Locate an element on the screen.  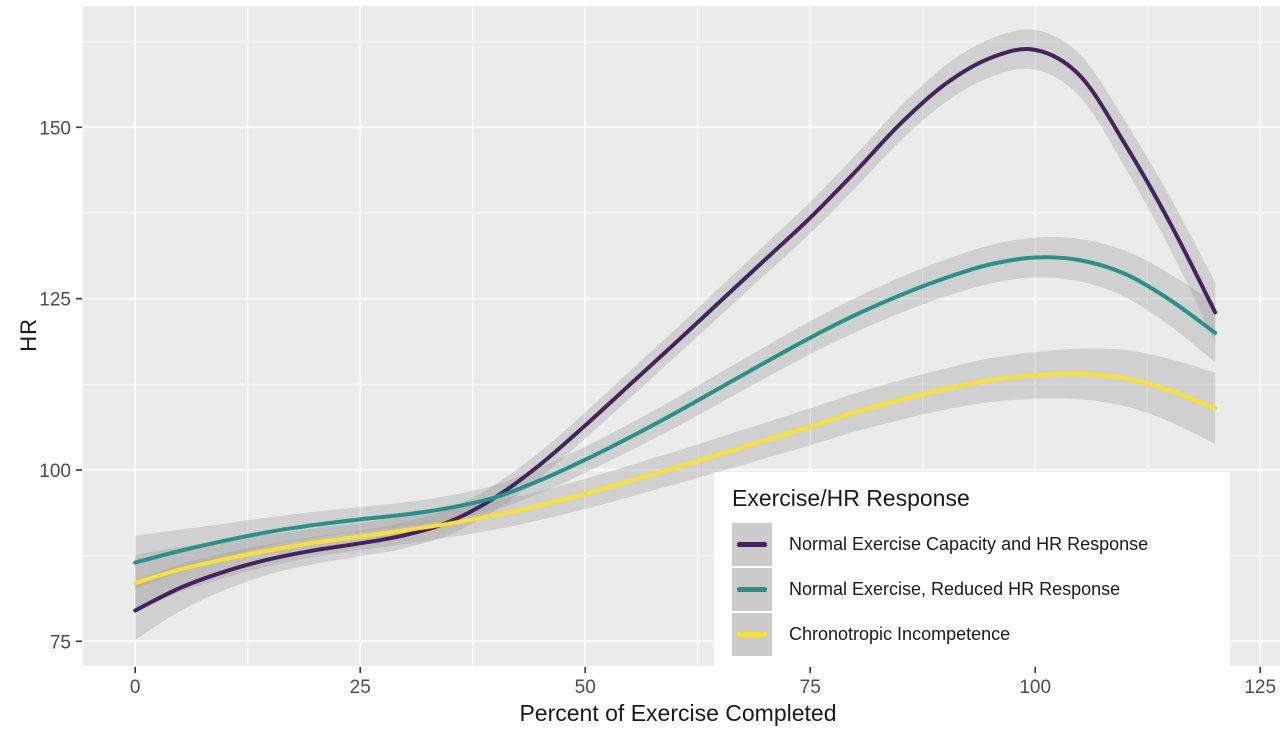
y-tick-label: 100 is located at coordinates (55, 471).